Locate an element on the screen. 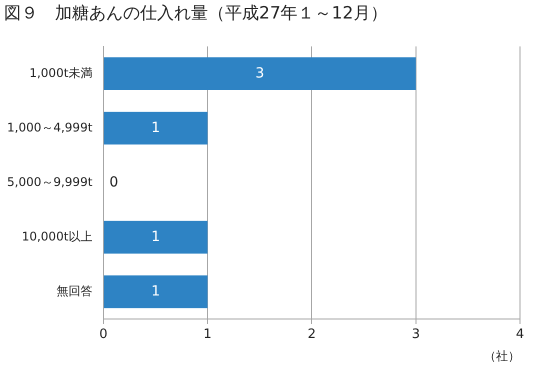 The width and height of the screenshot is (534, 368). x-tick-label: 3 is located at coordinates (416, 334).